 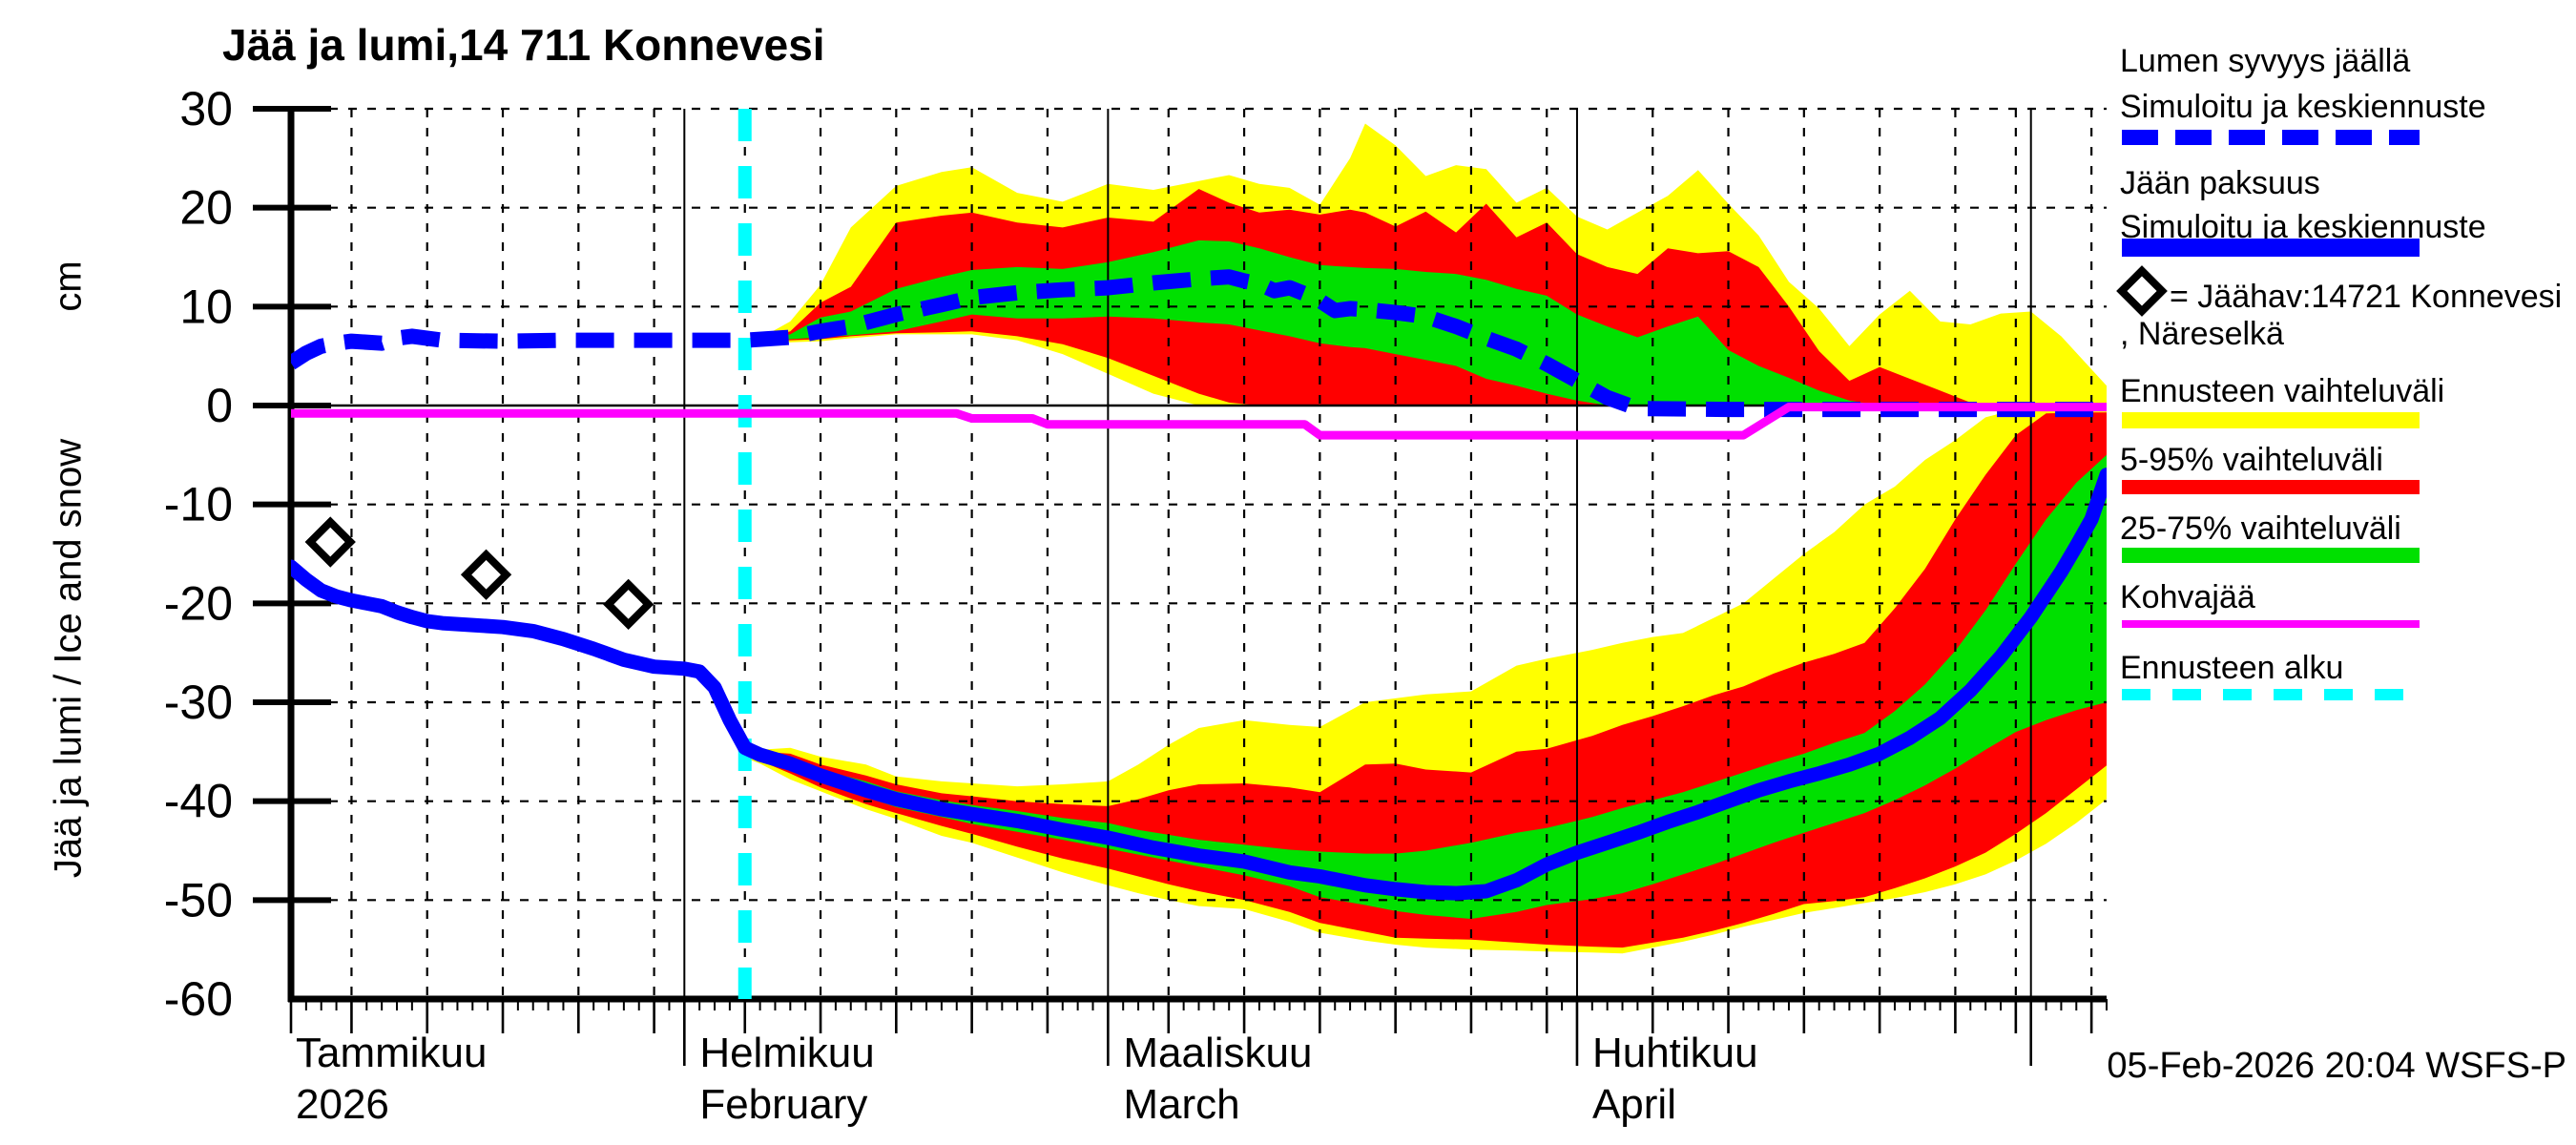 I want to click on y-tick-label: -20, so click(x=198, y=603).